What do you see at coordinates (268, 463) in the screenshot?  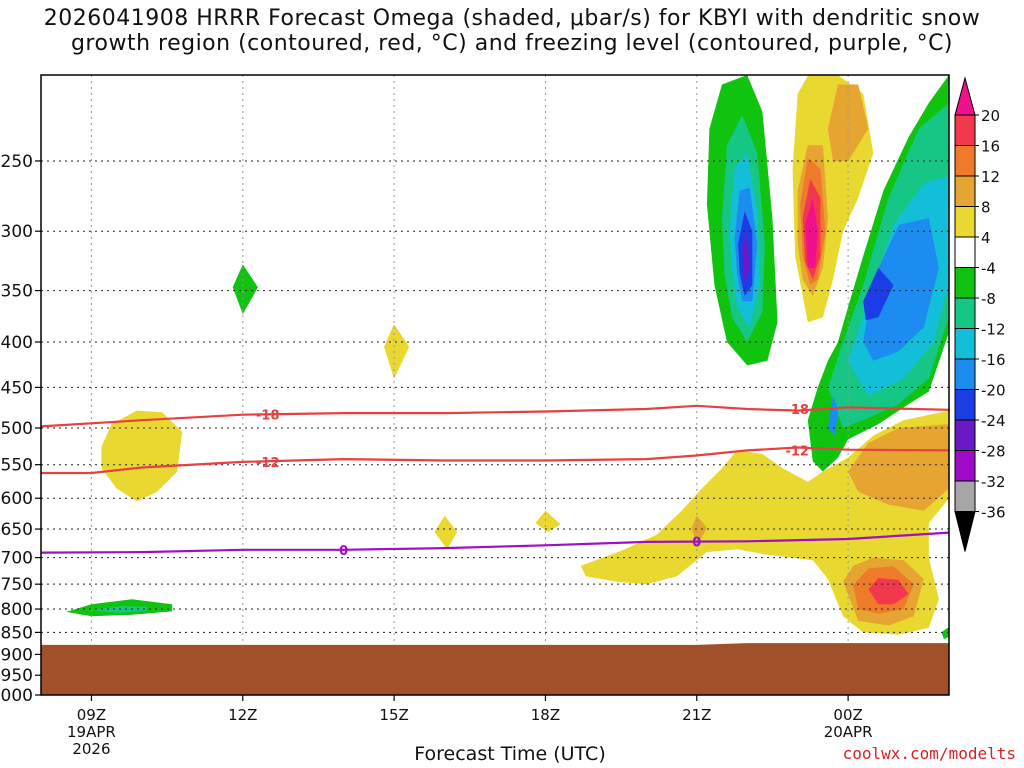 I see `contour-label-1-0: -12` at bounding box center [268, 463].